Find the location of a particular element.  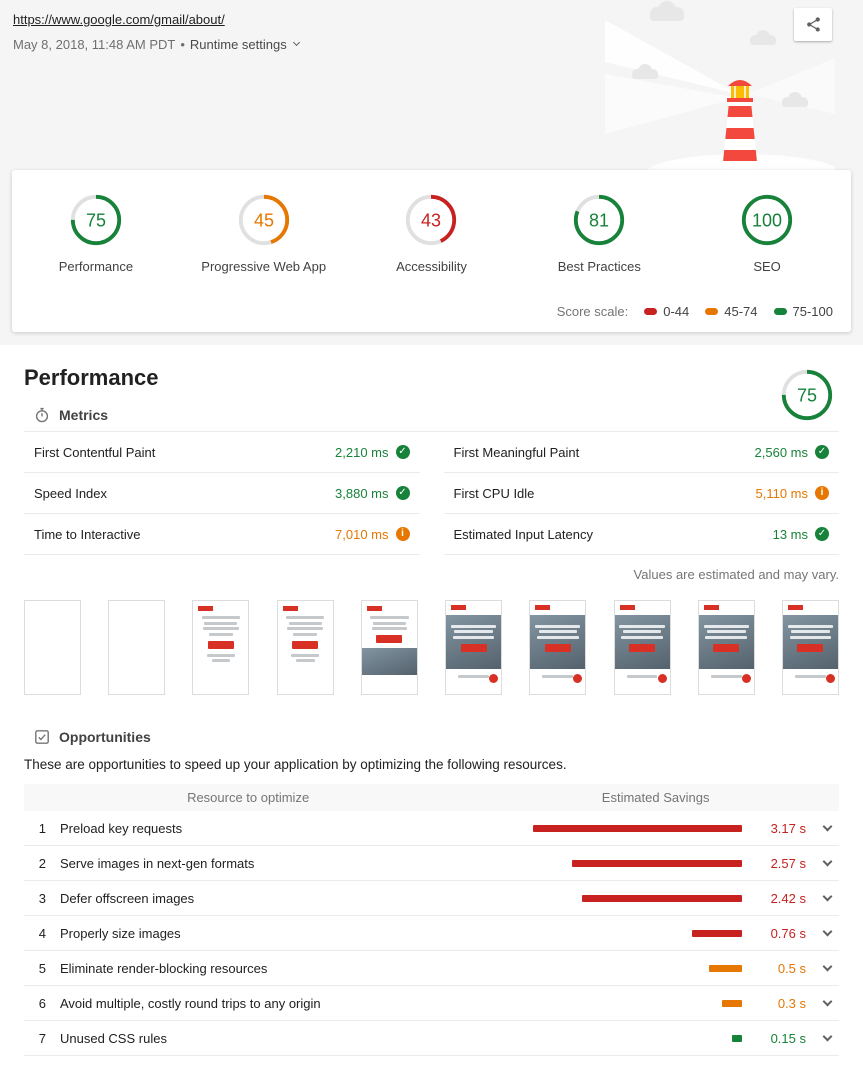

scale-range-label: 45-74 is located at coordinates (741, 311).